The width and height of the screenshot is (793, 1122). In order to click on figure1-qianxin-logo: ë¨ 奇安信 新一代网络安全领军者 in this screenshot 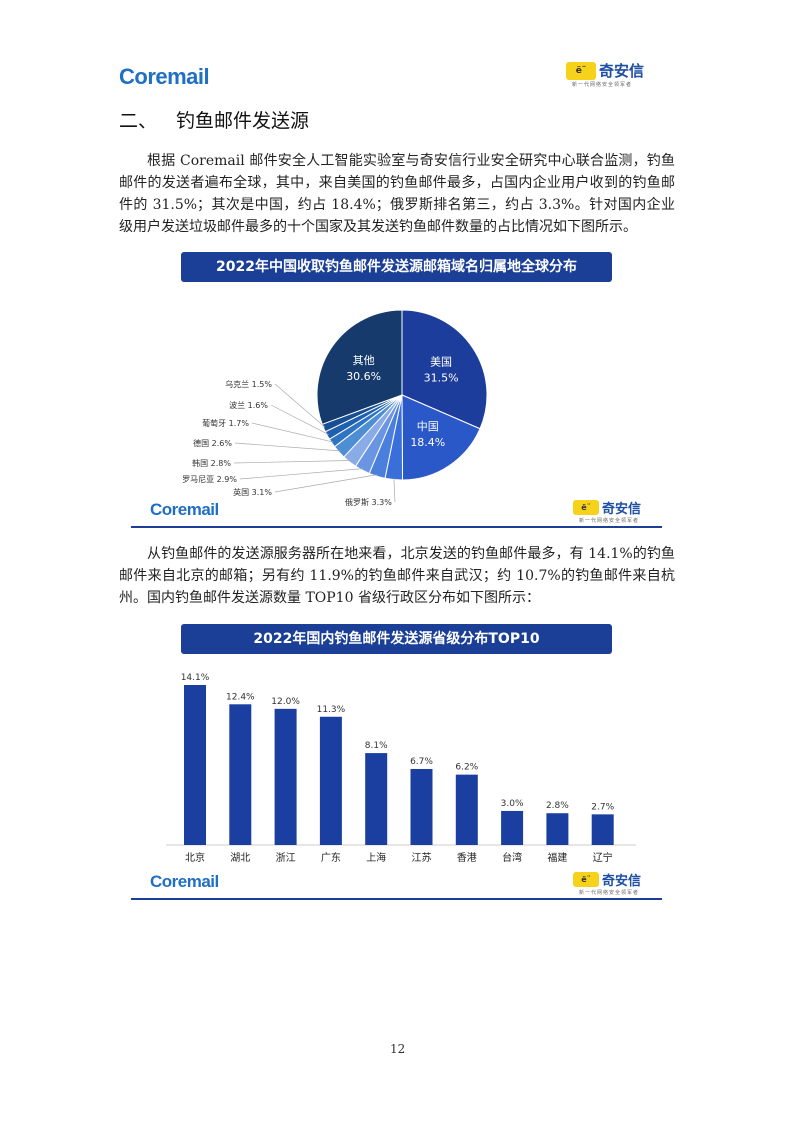, I will do `click(607, 511)`.